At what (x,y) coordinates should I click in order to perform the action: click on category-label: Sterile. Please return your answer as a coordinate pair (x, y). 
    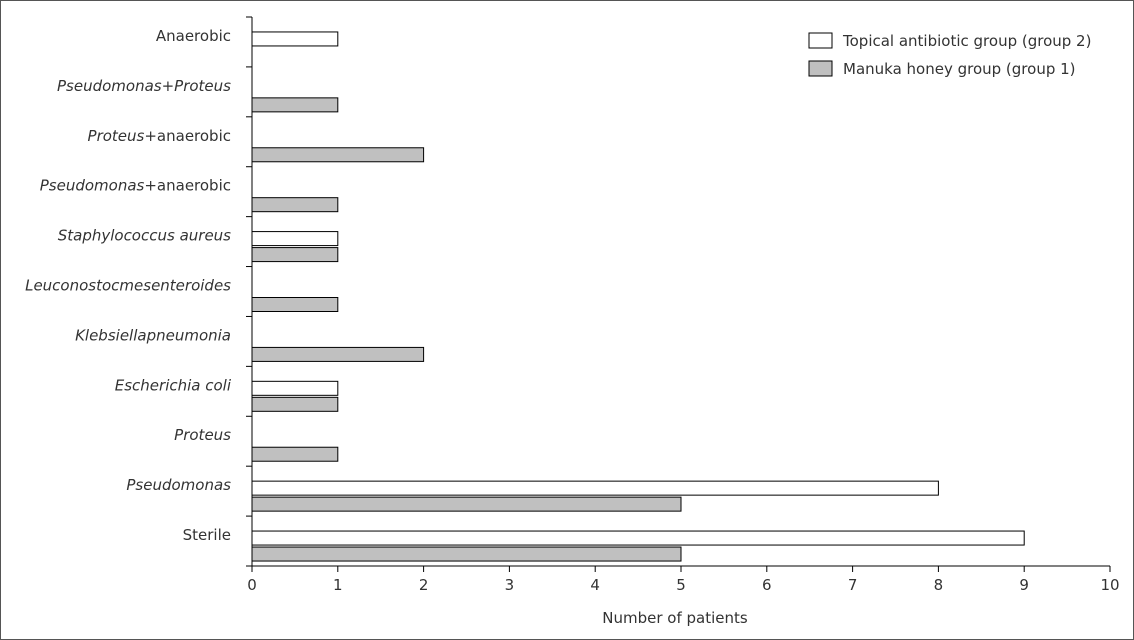
    Looking at the image, I should click on (207, 535).